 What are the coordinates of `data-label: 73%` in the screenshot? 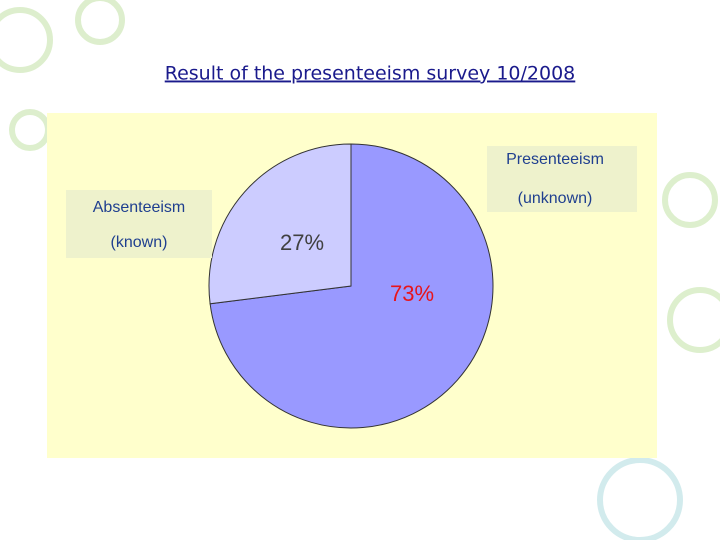 It's located at (412, 293).